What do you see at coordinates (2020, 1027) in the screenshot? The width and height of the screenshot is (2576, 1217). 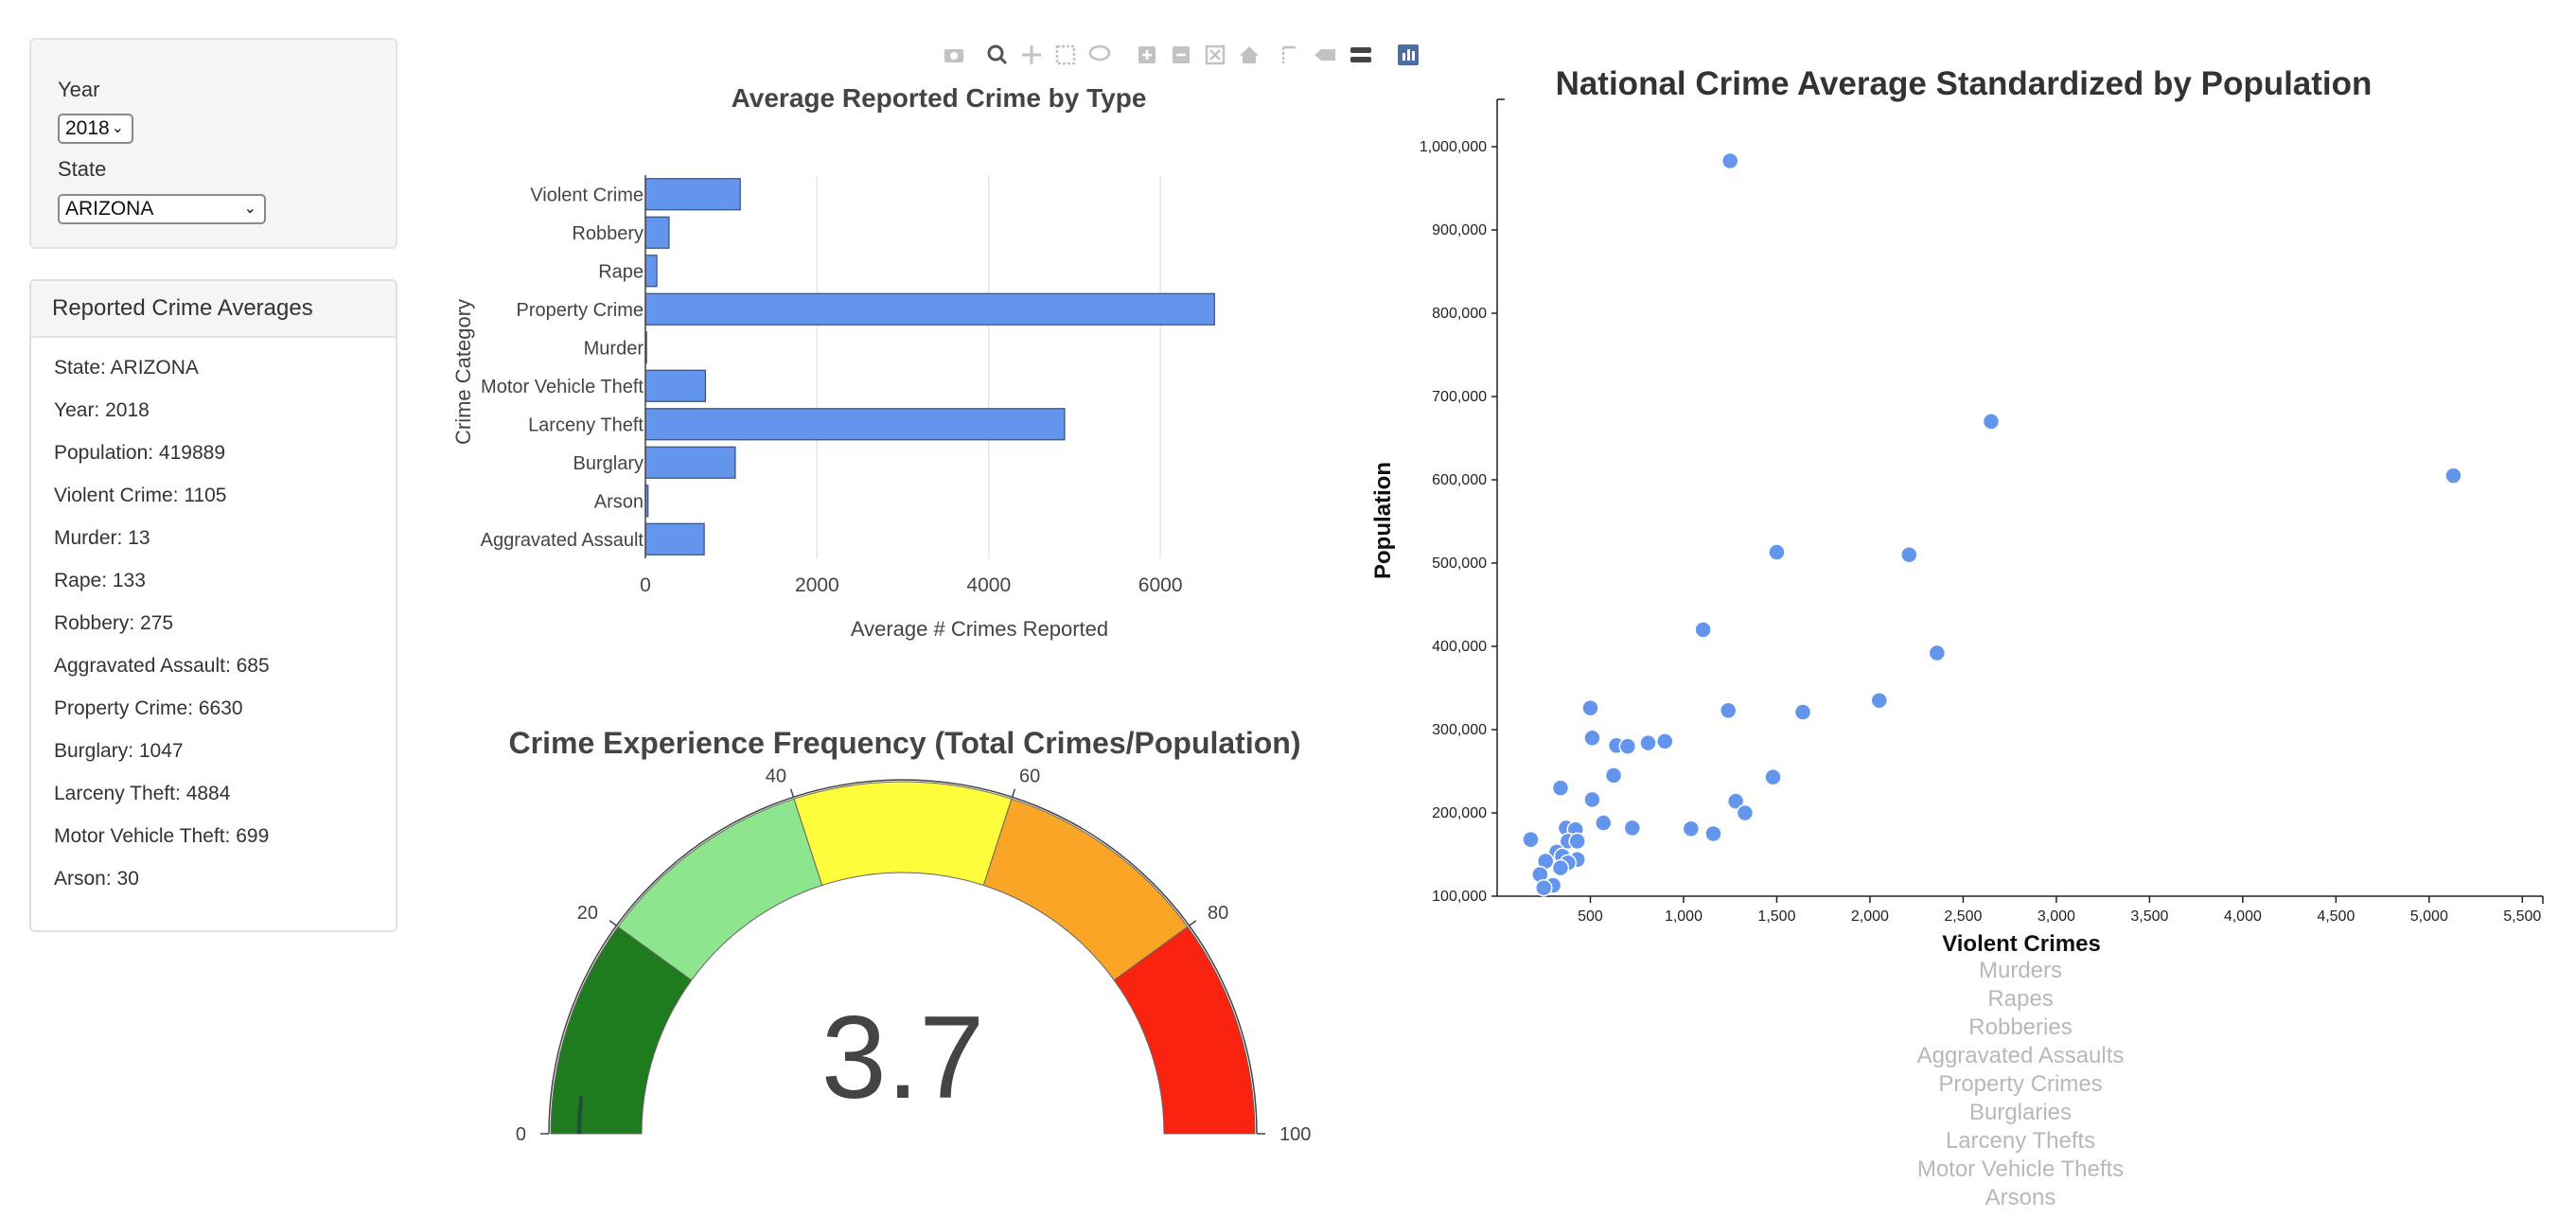 I see `metric-option: Robberies` at bounding box center [2020, 1027].